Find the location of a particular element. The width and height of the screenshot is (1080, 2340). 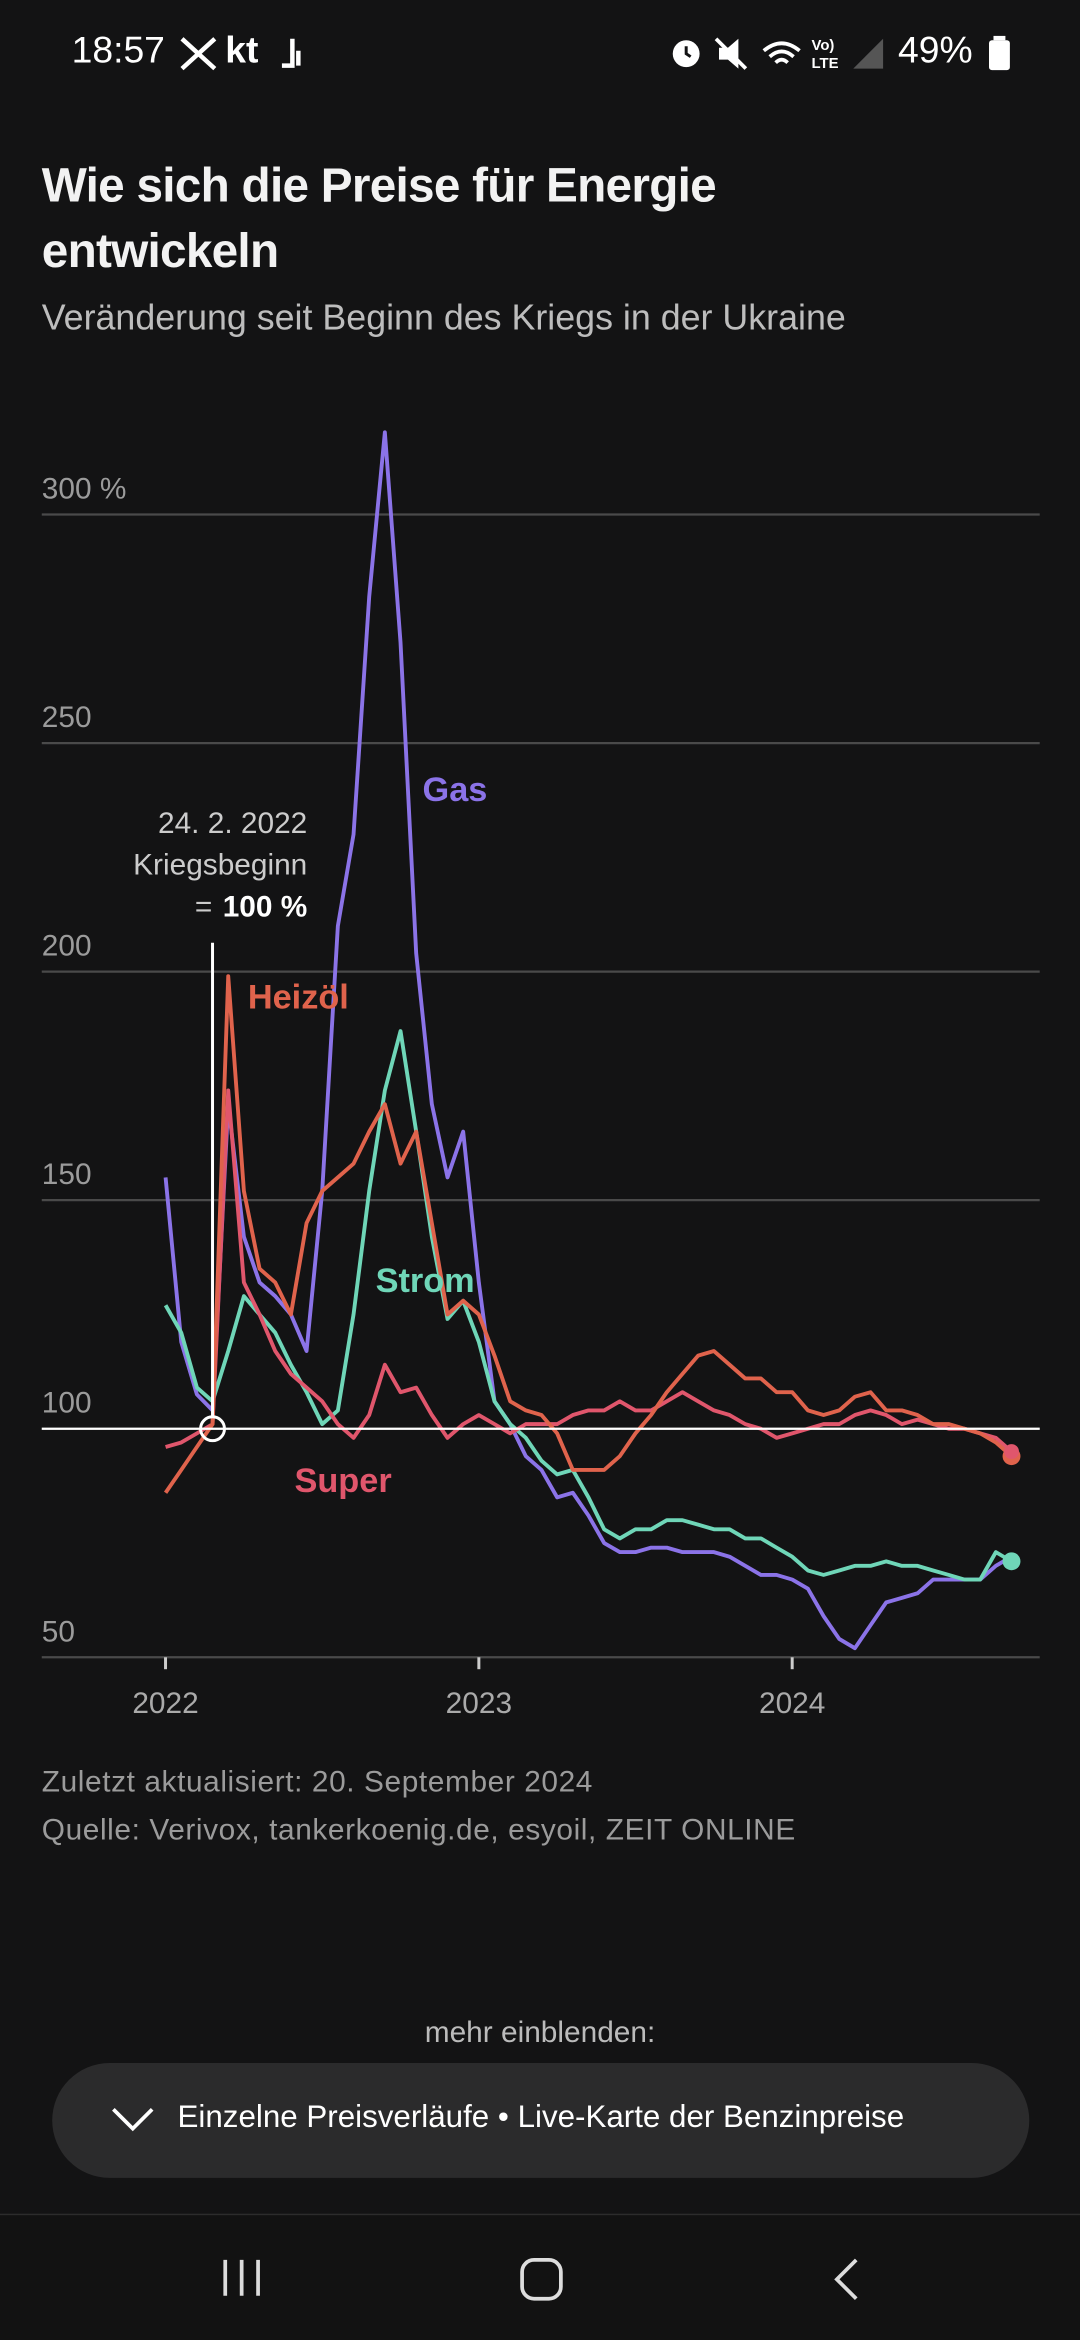

y-tick-label: 200 is located at coordinates (67, 946).